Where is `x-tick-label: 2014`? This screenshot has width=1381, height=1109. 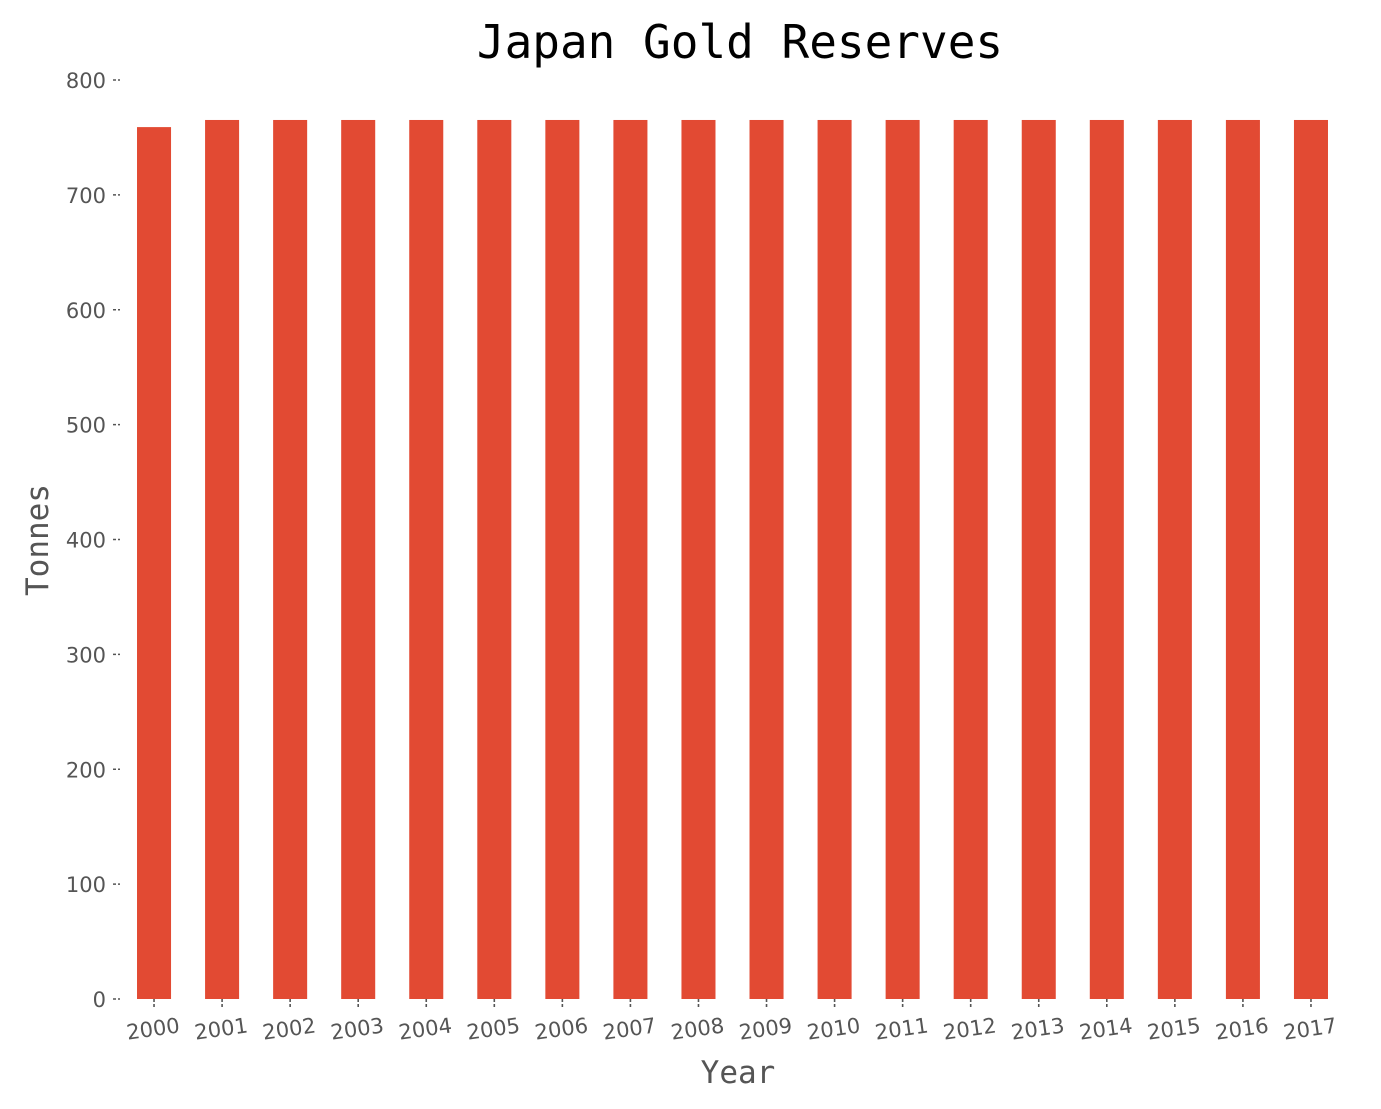
x-tick-label: 2014 is located at coordinates (1106, 1028).